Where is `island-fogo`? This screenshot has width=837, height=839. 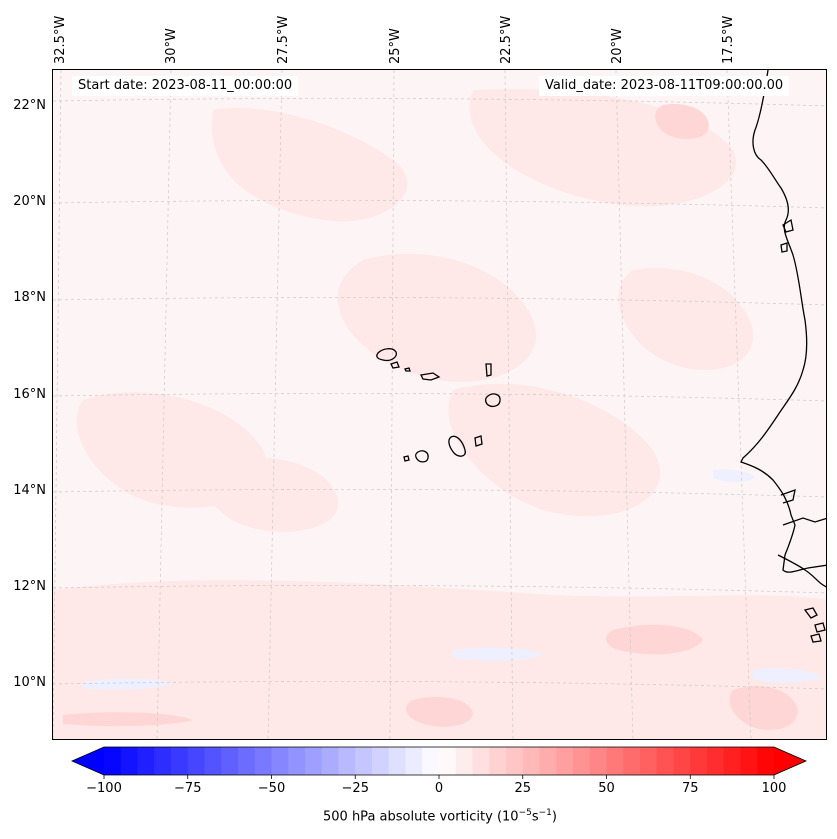
island-fogo is located at coordinates (421, 456).